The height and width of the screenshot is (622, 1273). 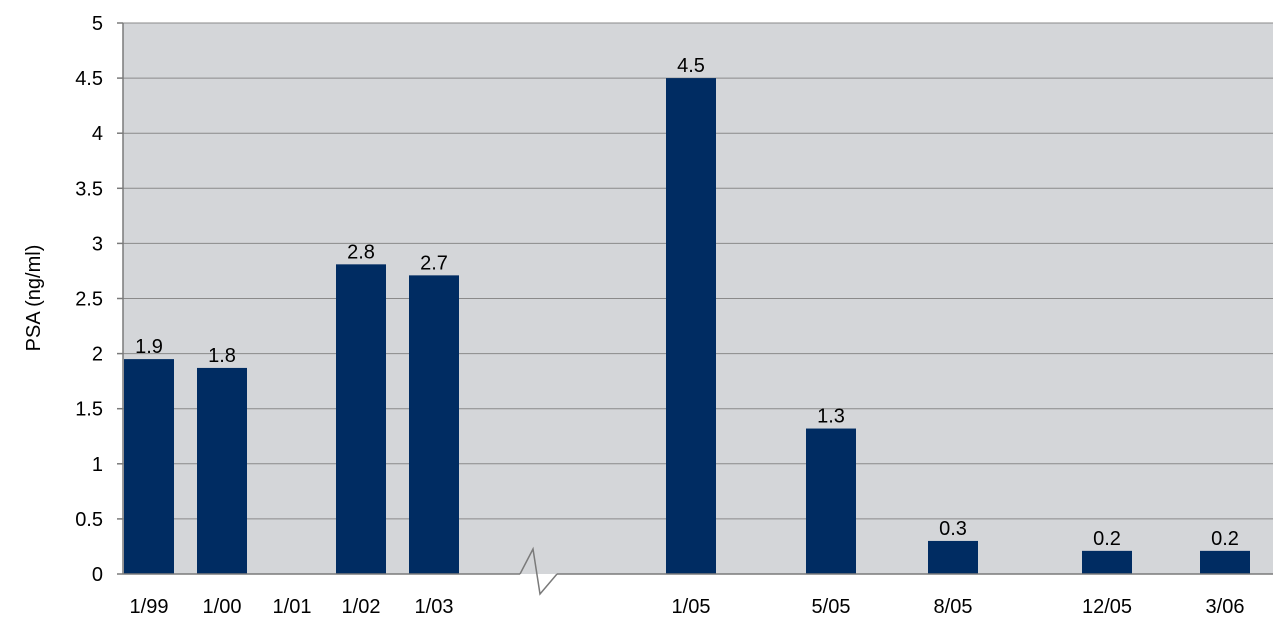 I want to click on x-tick-label: 12/05, so click(x=1107, y=607).